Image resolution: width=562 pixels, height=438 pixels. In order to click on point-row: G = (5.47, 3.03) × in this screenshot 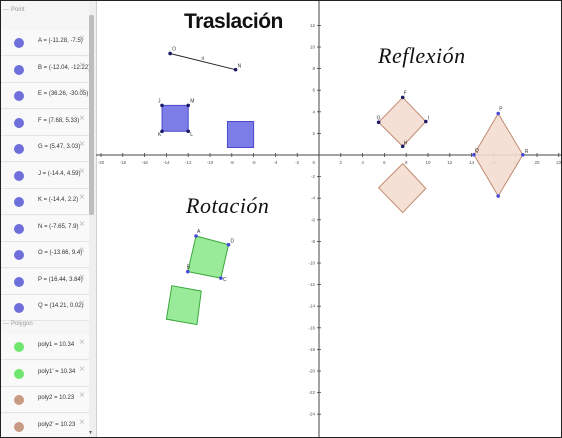, I will do `click(45, 149)`.